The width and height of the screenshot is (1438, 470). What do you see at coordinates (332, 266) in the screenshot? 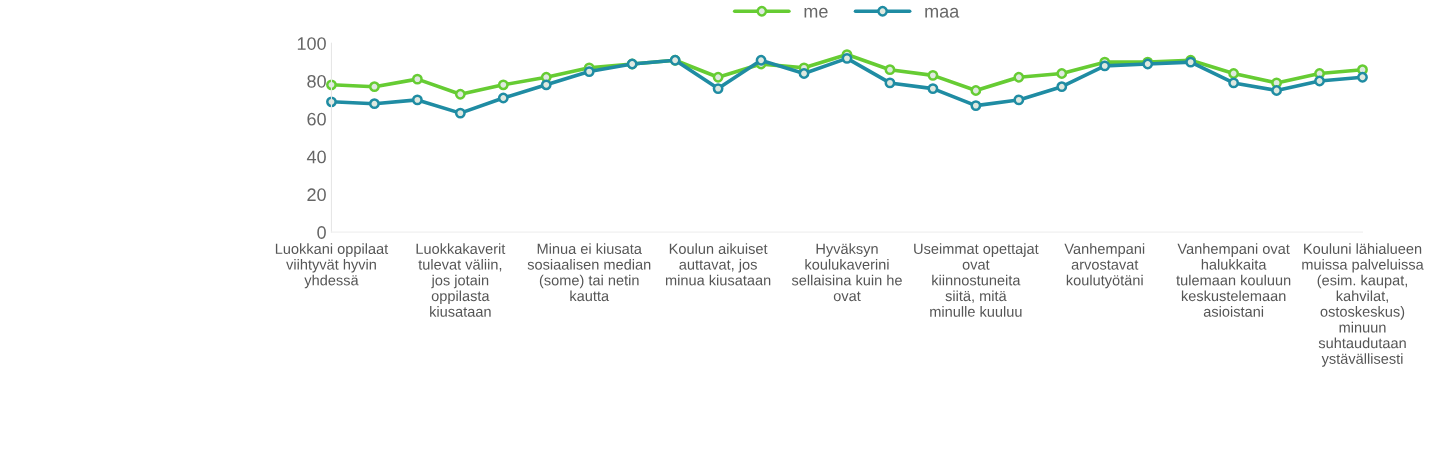
I see `x-tick-label: Luokkani oppilaat viihtyvät hyvin yhdessä` at bounding box center [332, 266].